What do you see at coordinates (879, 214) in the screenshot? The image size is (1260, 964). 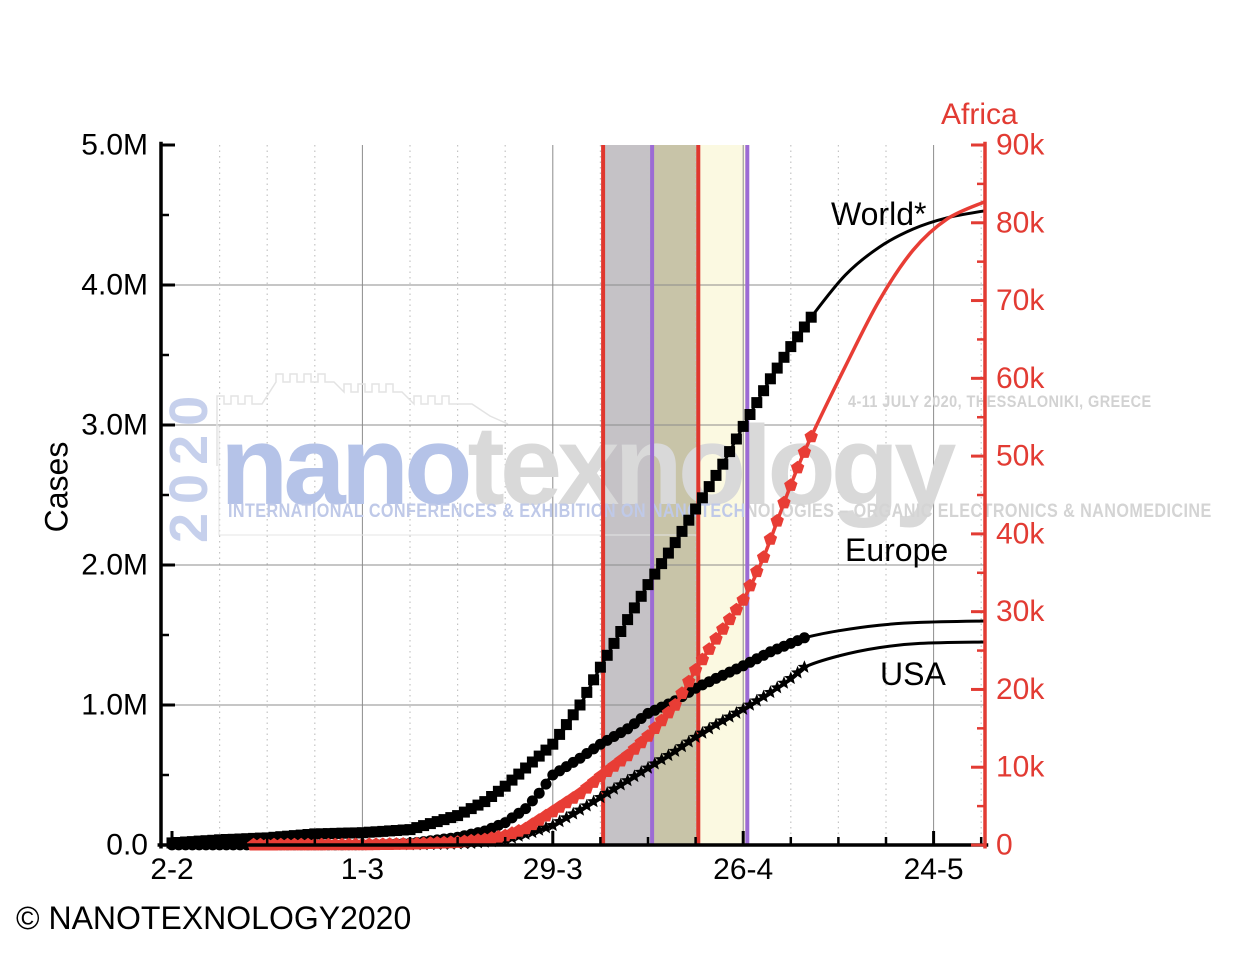 I see `series-label-world: World*` at bounding box center [879, 214].